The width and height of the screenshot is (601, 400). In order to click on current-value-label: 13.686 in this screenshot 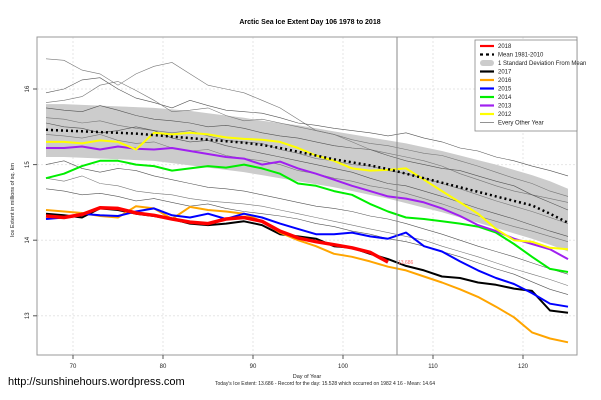, I will do `click(406, 263)`.